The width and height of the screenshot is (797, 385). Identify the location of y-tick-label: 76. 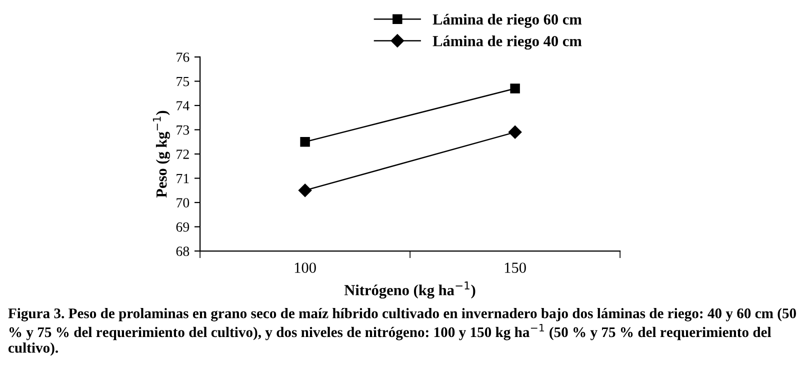
(183, 57).